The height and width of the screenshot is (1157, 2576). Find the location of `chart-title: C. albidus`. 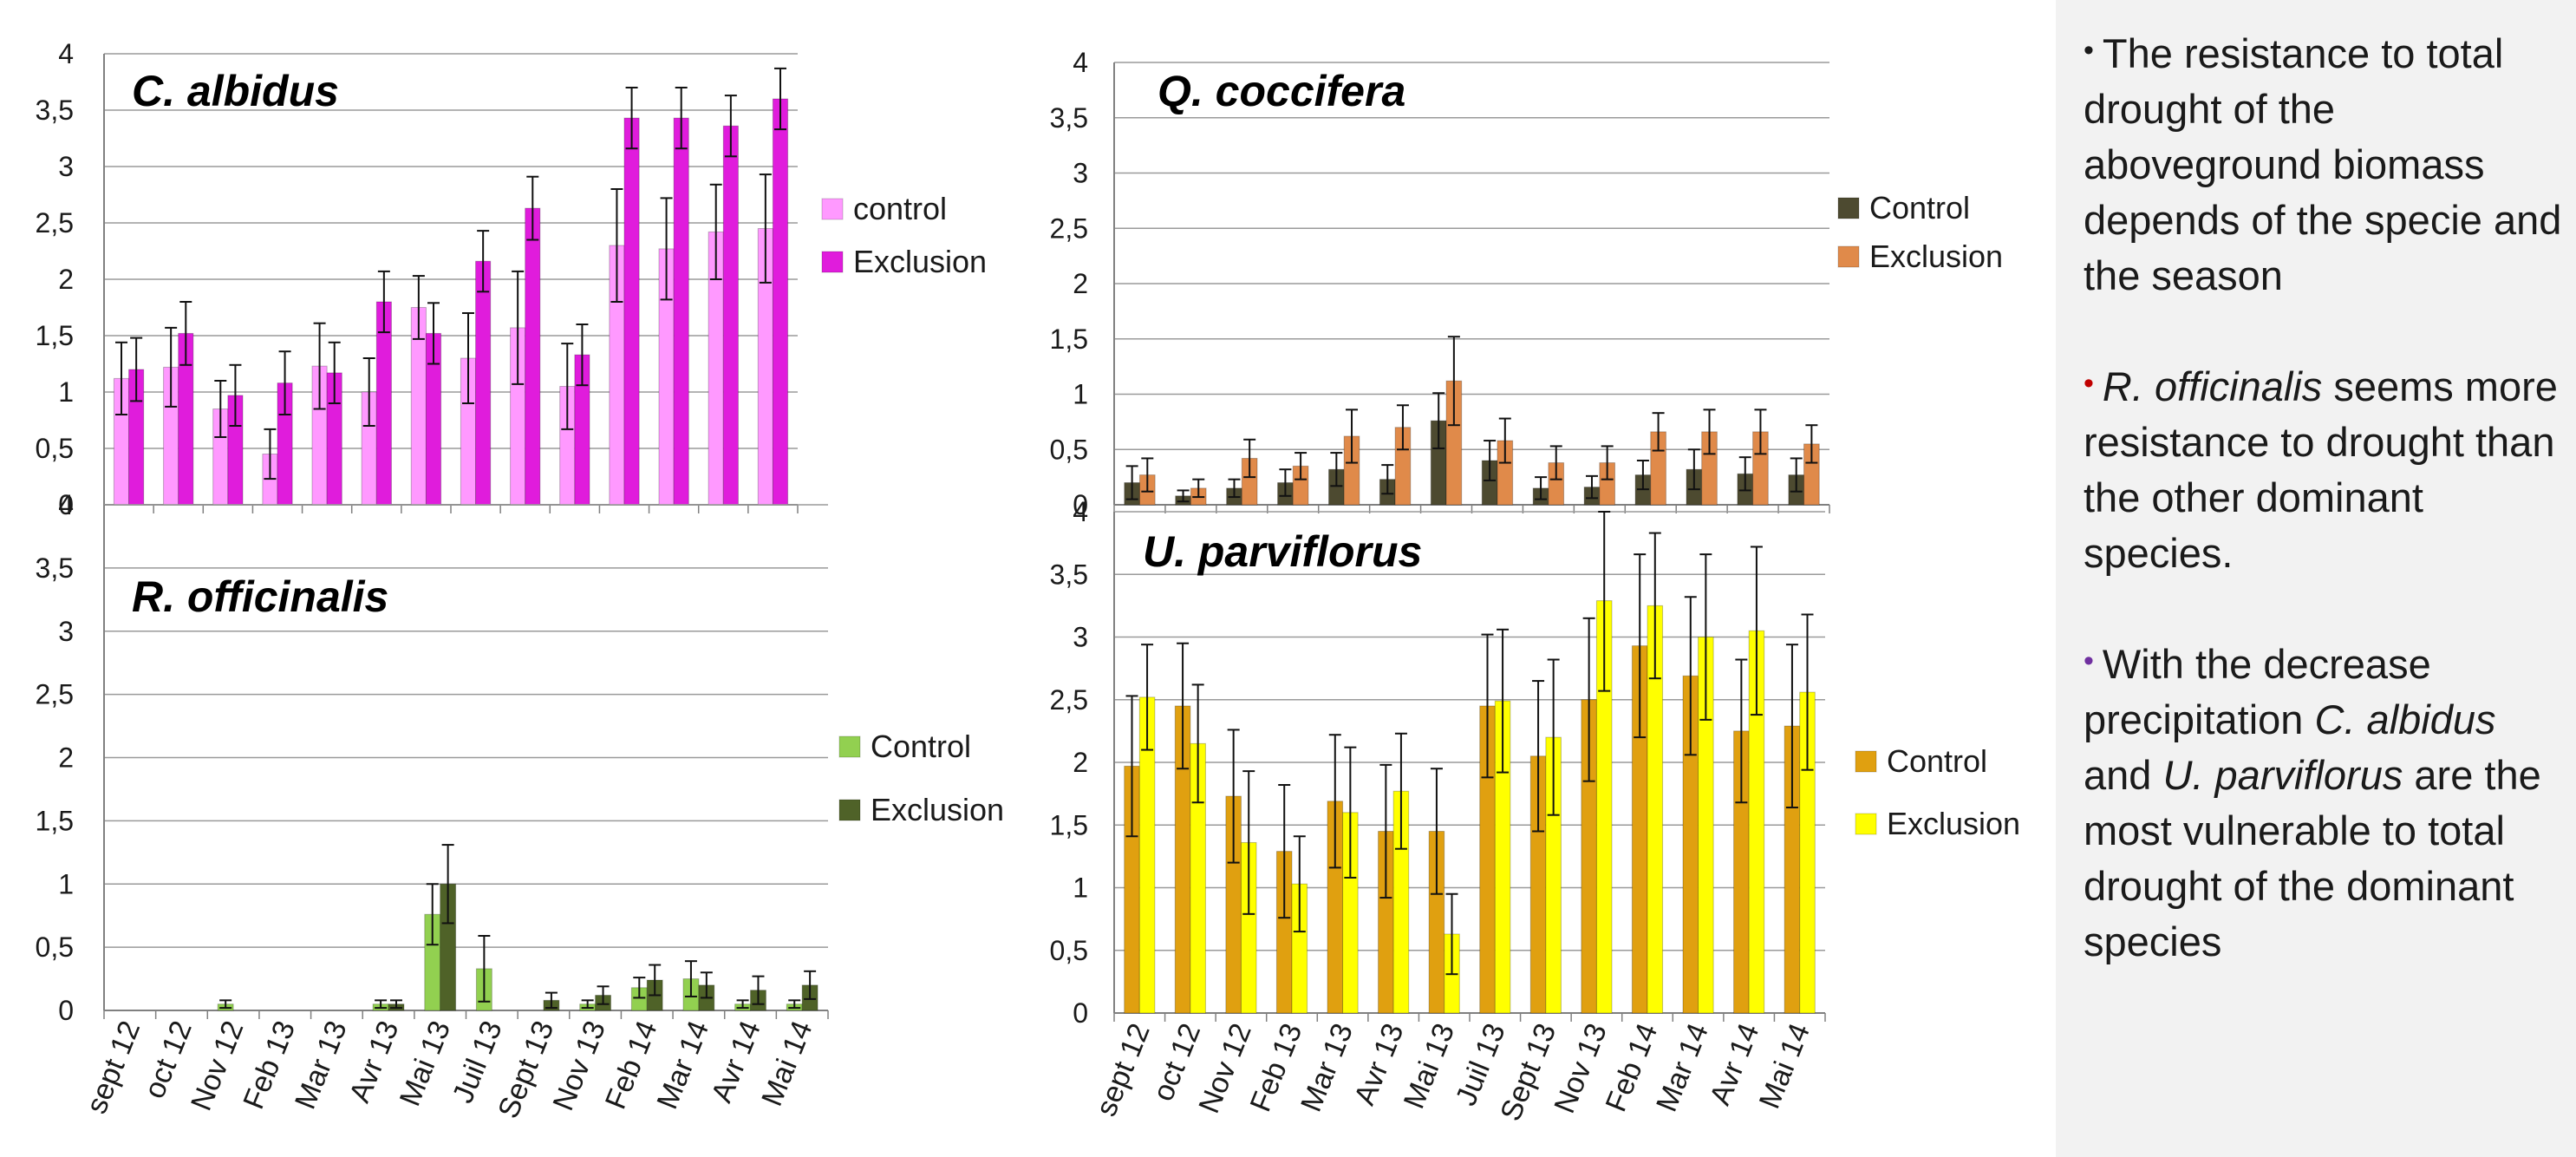

chart-title: C. albidus is located at coordinates (236, 91).